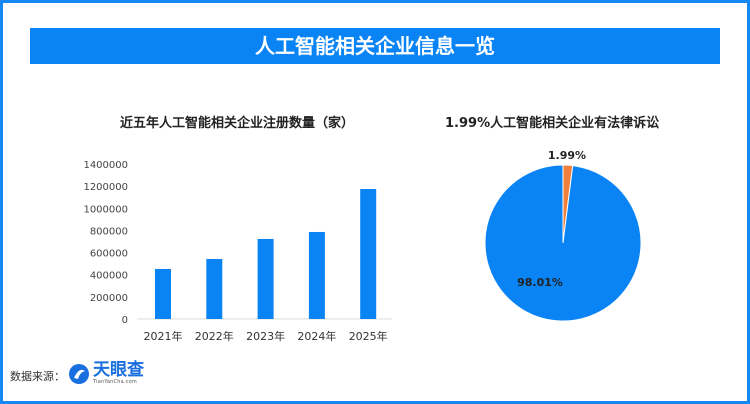 This screenshot has width=750, height=404. Describe the element at coordinates (105, 187) in the screenshot. I see `y-tick-label: 1200000` at that location.